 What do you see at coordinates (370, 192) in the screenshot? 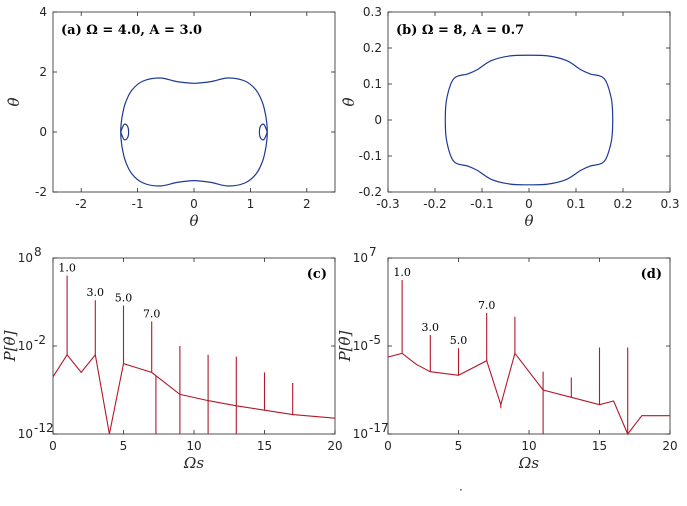
I see `y-tick-label: -0.2` at bounding box center [370, 192].